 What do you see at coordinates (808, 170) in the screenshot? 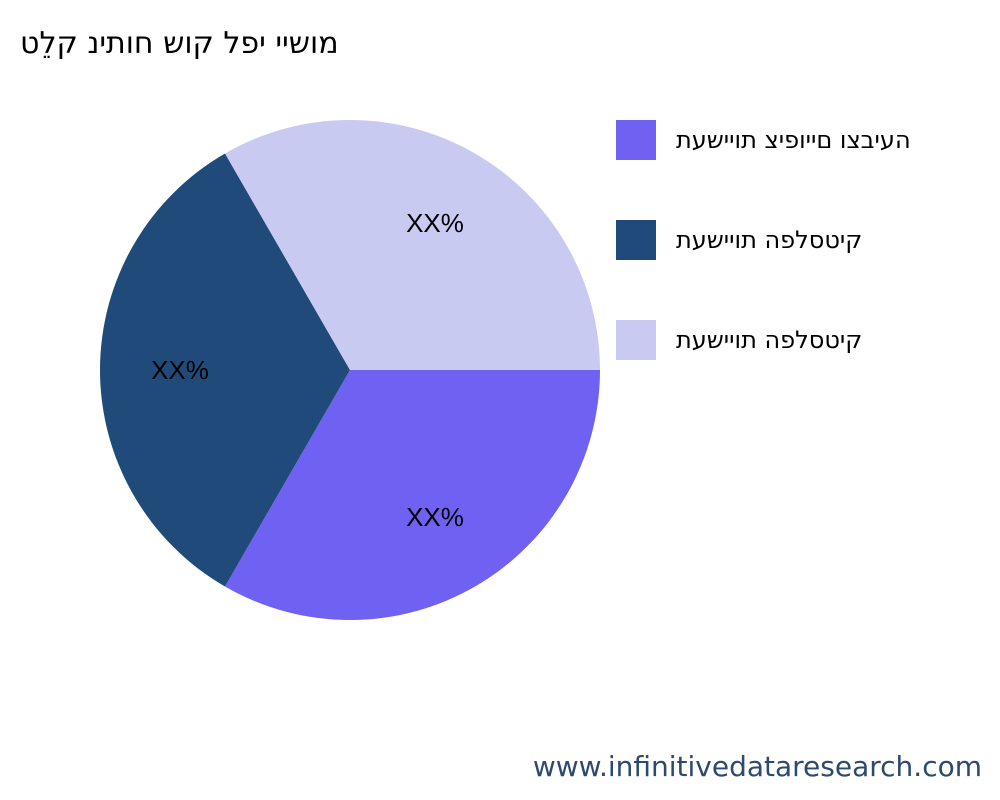
I see `legend-item: העיבצו םייופיצ תויישעת` at bounding box center [808, 170].